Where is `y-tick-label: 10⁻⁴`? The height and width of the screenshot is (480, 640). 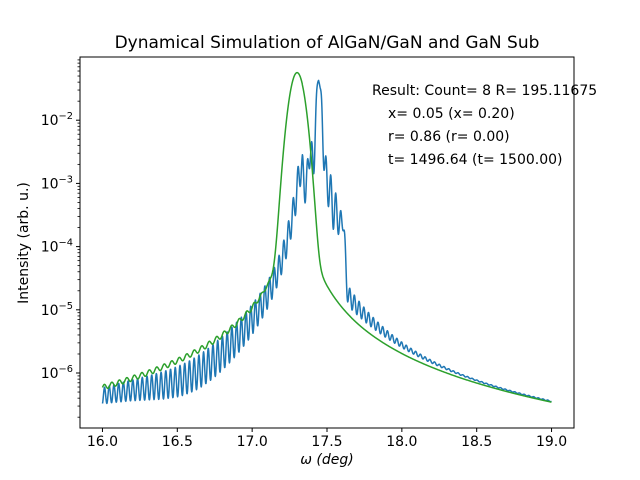
y-tick-label: 10⁻⁴ is located at coordinates (57, 247).